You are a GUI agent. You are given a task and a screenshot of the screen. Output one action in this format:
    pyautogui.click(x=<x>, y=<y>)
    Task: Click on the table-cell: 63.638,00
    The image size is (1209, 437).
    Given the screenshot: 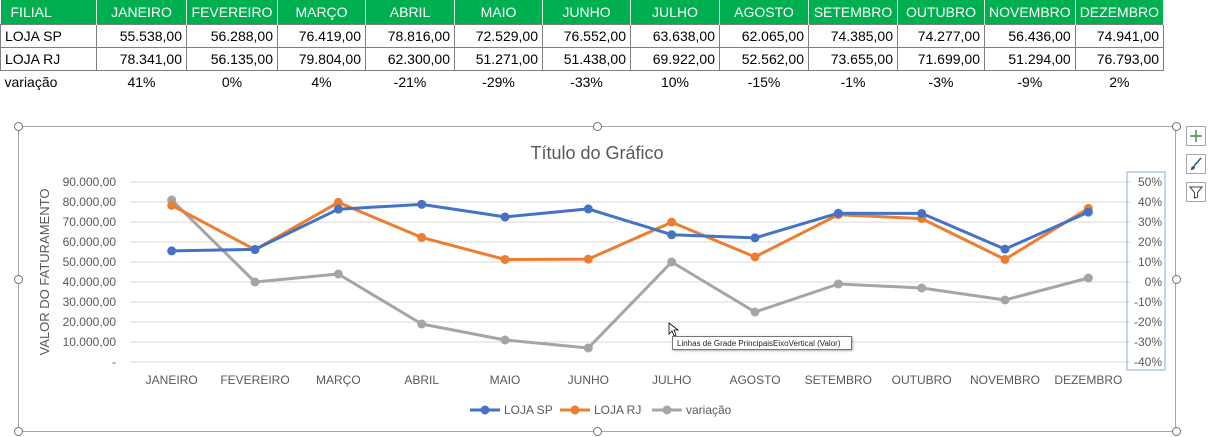 What is the action you would take?
    pyautogui.click(x=675, y=36)
    